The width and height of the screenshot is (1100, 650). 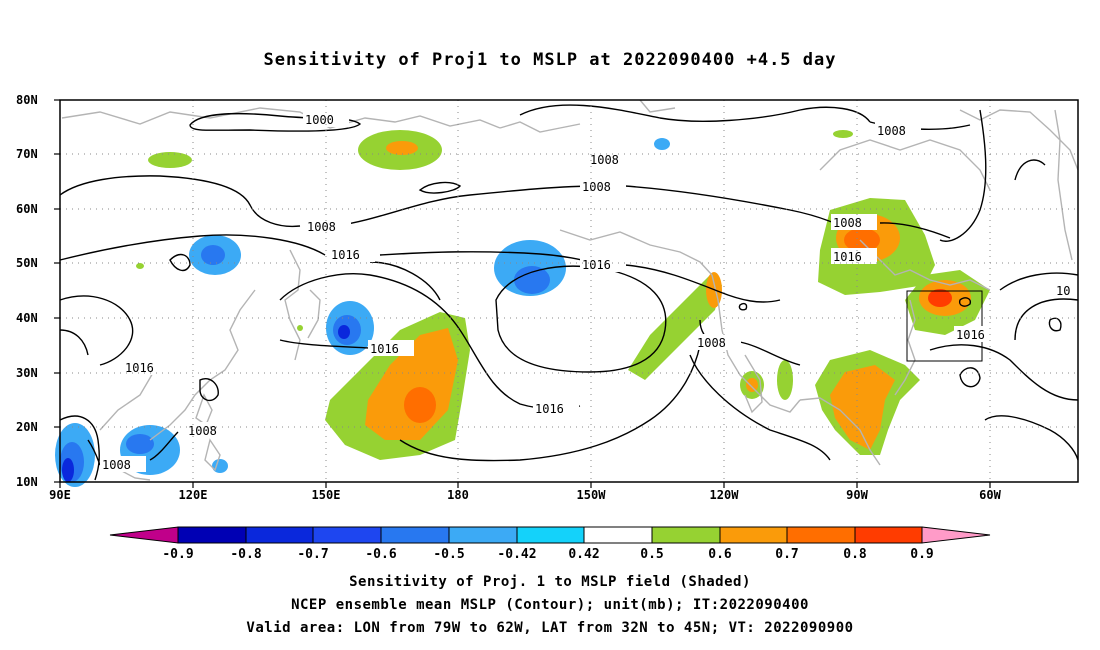 I want to click on lon-label: 120E, so click(x=193, y=495).